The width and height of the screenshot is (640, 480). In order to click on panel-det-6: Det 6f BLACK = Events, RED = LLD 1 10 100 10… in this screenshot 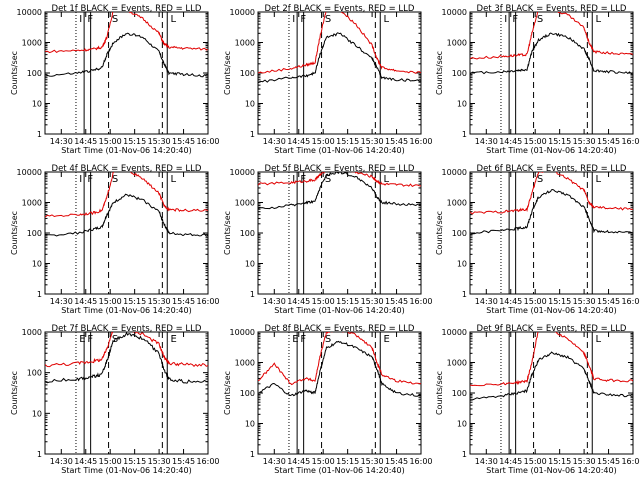, I will do `click(537, 239)`.